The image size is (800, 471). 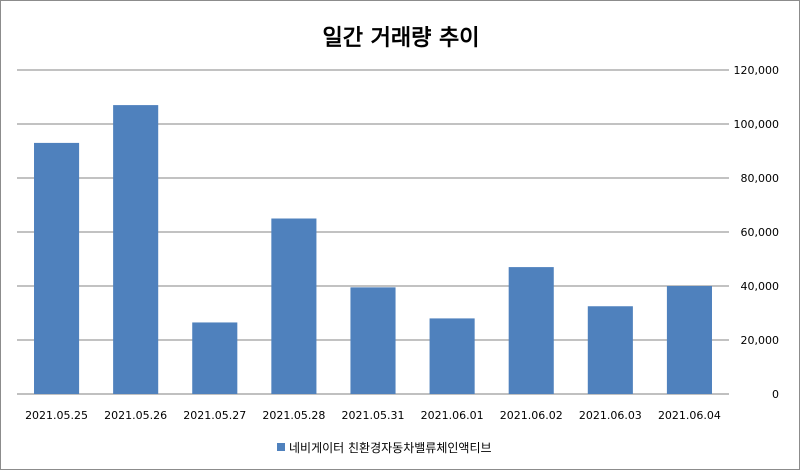 I want to click on y-tick-label: 120,000, so click(x=757, y=70).